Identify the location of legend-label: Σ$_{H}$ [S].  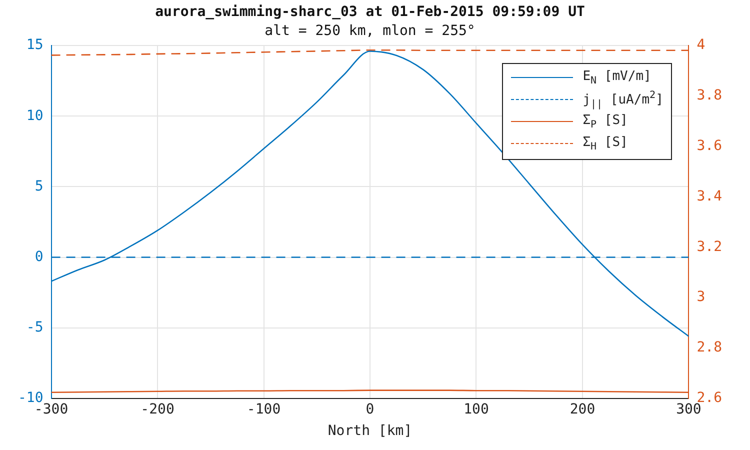
(605, 143).